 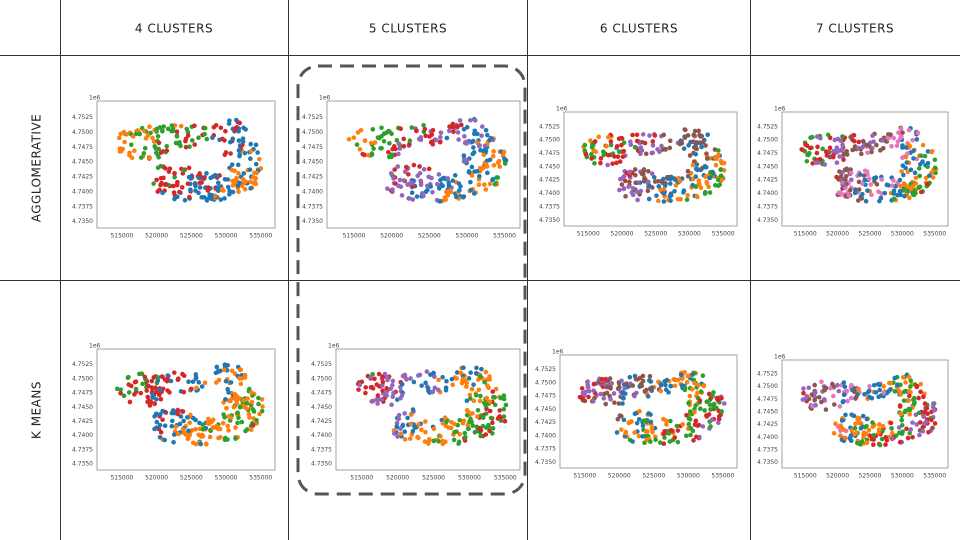 I want to click on y-tick-label: 4.7475, so click(x=82, y=147).